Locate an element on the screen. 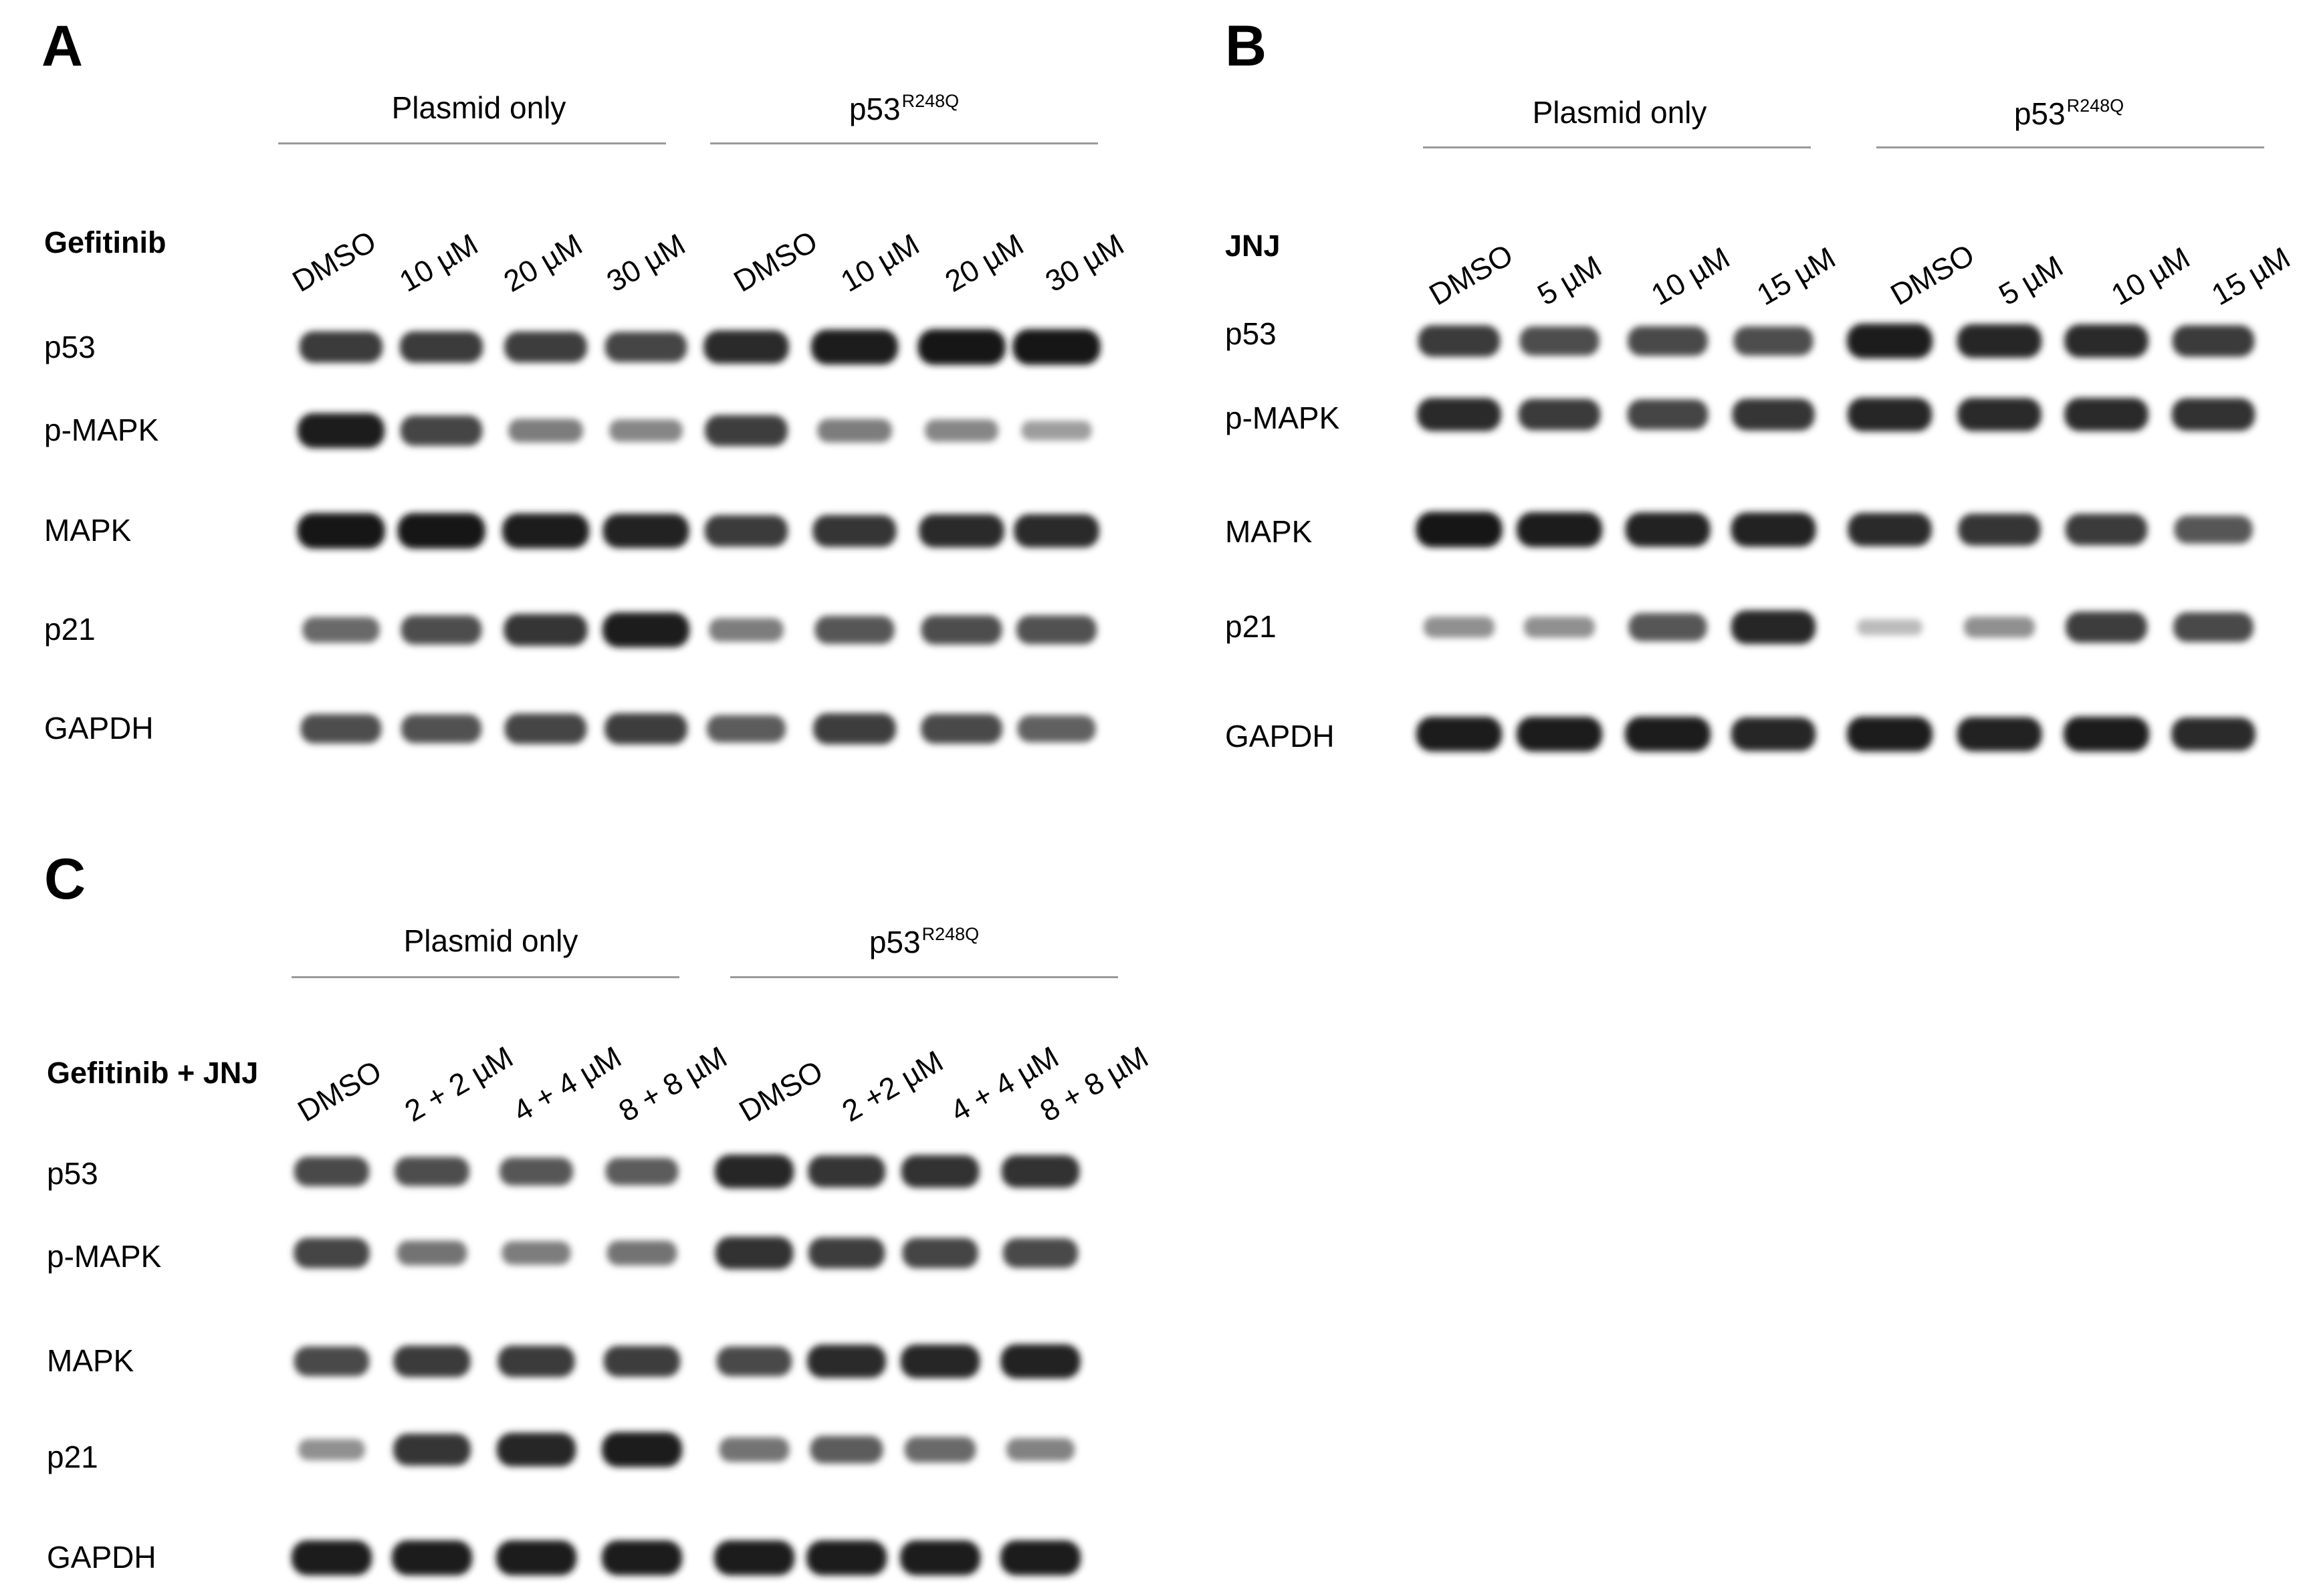 This screenshot has height=1596, width=2305. row-label: p53 is located at coordinates (1251, 333).